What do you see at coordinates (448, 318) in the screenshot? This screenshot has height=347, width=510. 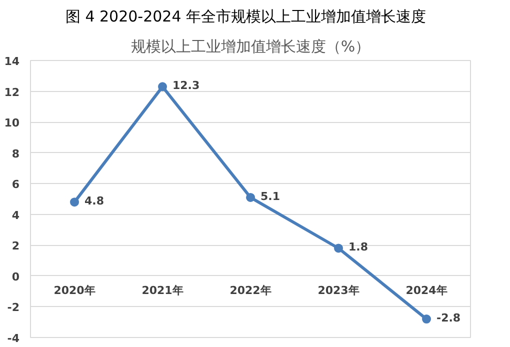 I see `data-label: -2.8` at bounding box center [448, 318].